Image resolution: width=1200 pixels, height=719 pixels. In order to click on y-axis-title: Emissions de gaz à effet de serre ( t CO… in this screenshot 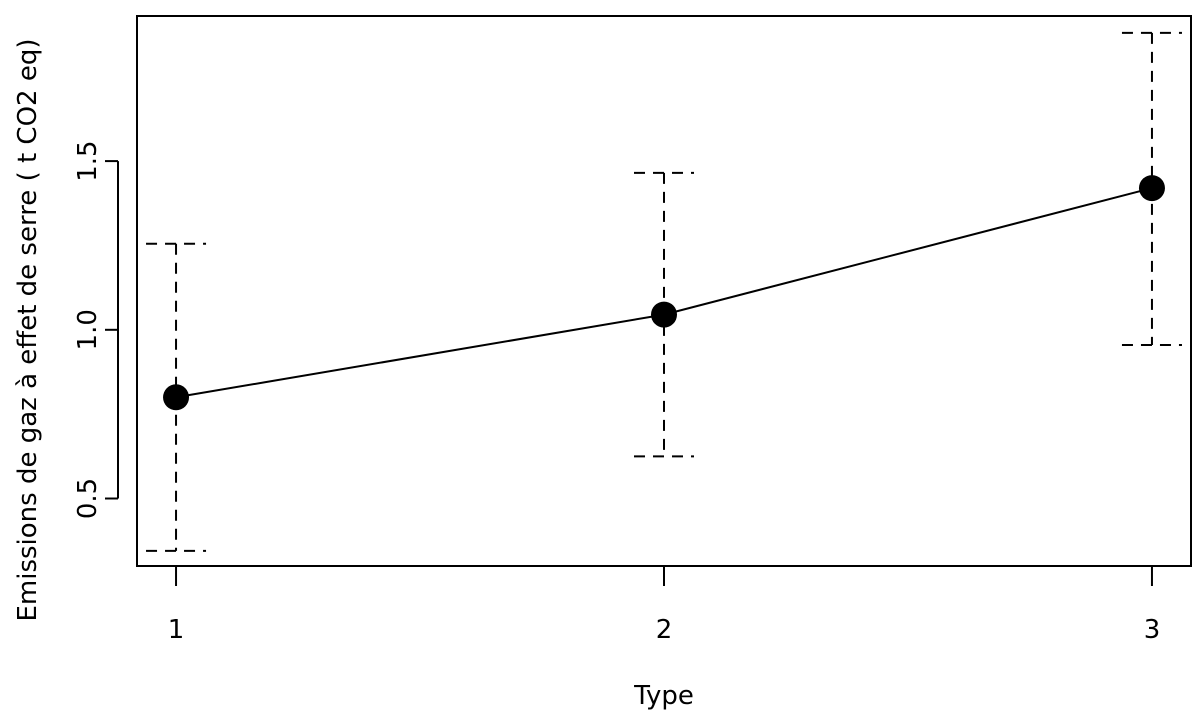, I will do `click(28, 329)`.